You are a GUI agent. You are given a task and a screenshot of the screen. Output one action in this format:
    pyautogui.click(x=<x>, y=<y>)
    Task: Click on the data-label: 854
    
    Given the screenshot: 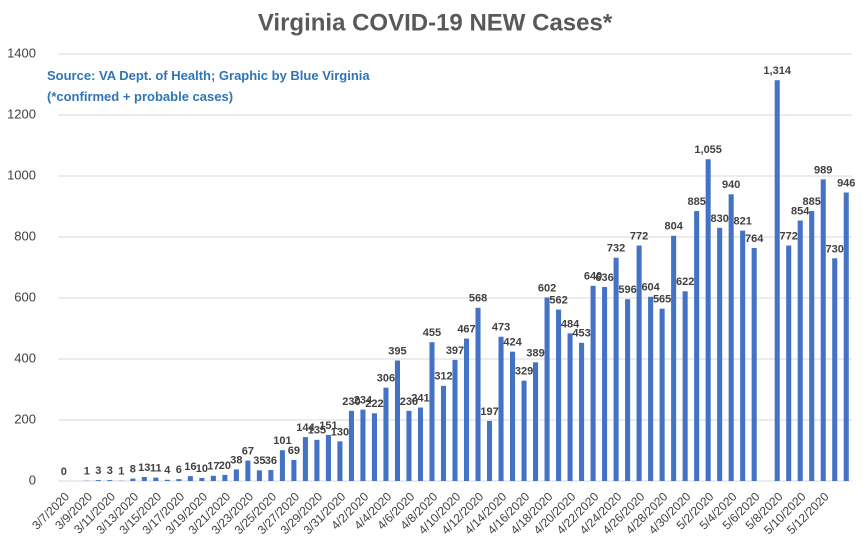 What is the action you would take?
    pyautogui.click(x=800, y=211)
    